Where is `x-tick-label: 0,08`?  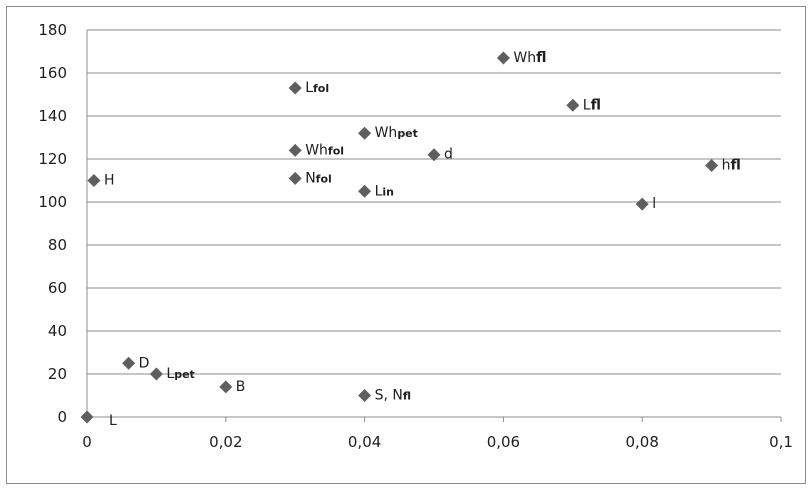 x-tick-label: 0,08 is located at coordinates (641, 442).